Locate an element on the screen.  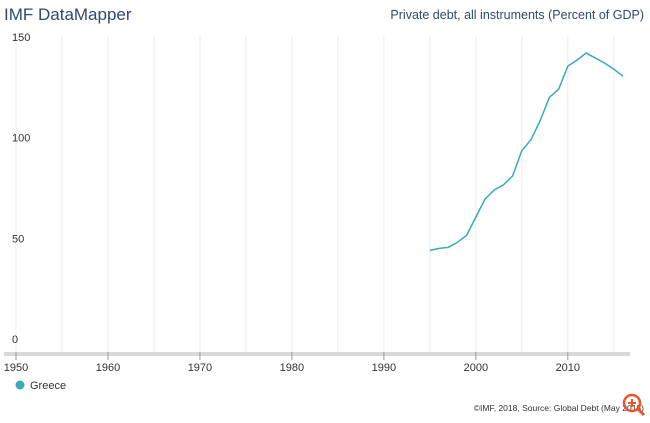
x-axis is located at coordinates (317, 354).